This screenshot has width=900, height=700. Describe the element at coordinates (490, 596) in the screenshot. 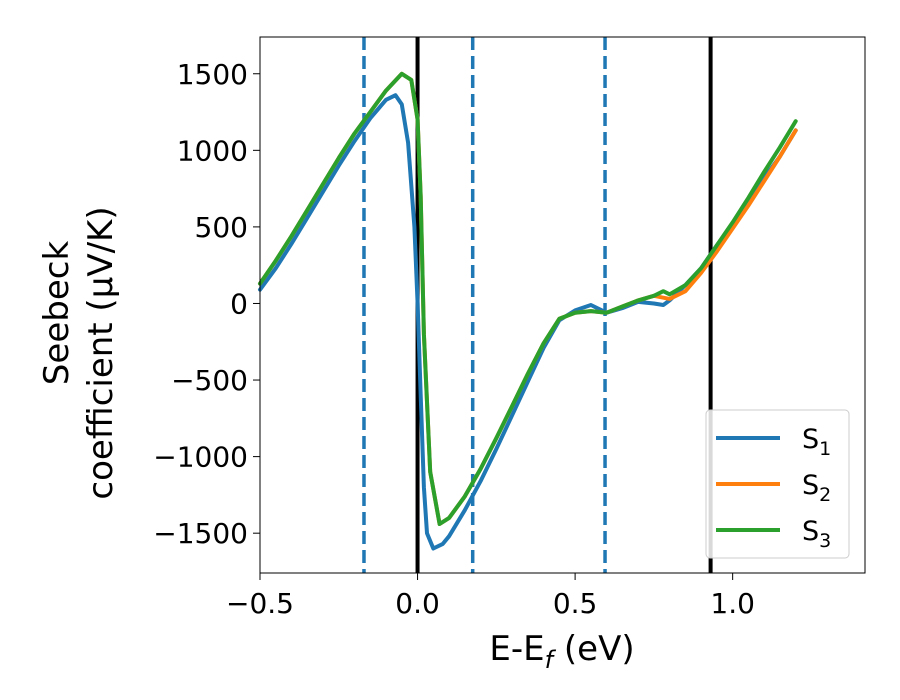

I see `x-axis-ticks: −0.5 0.0 0.5 1.0` at that location.